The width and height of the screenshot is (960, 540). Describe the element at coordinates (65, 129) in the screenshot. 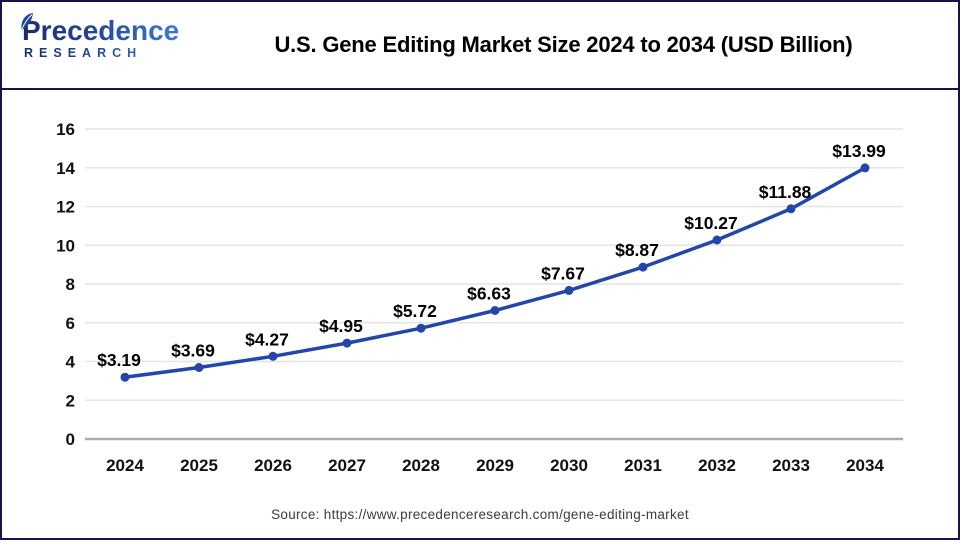

I see `y-tick-label: 16` at that location.